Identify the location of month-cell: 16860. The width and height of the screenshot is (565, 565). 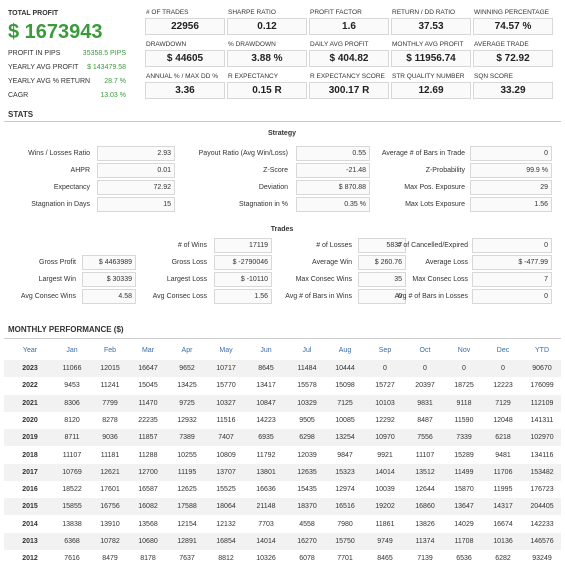
(425, 507).